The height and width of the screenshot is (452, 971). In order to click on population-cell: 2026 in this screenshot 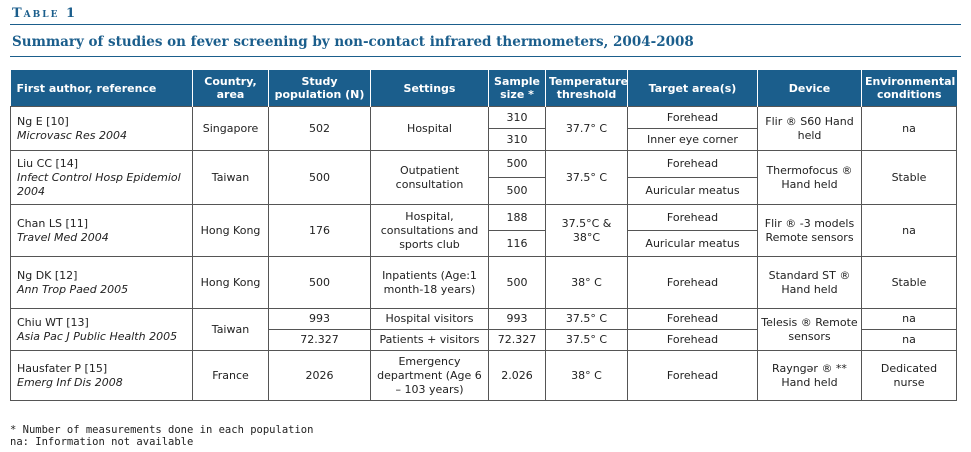, I will do `click(319, 375)`.